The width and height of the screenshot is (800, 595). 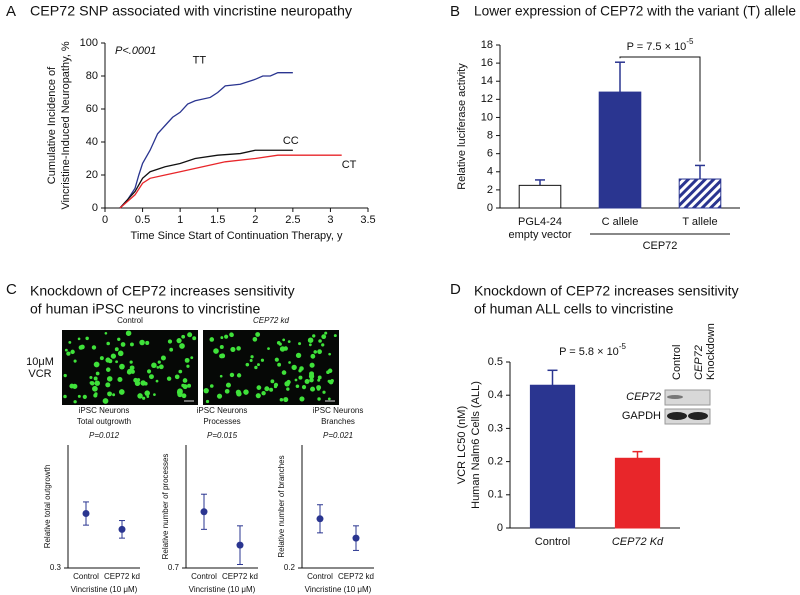 I want to click on x-tick-label: 1.5, so click(x=217, y=220).